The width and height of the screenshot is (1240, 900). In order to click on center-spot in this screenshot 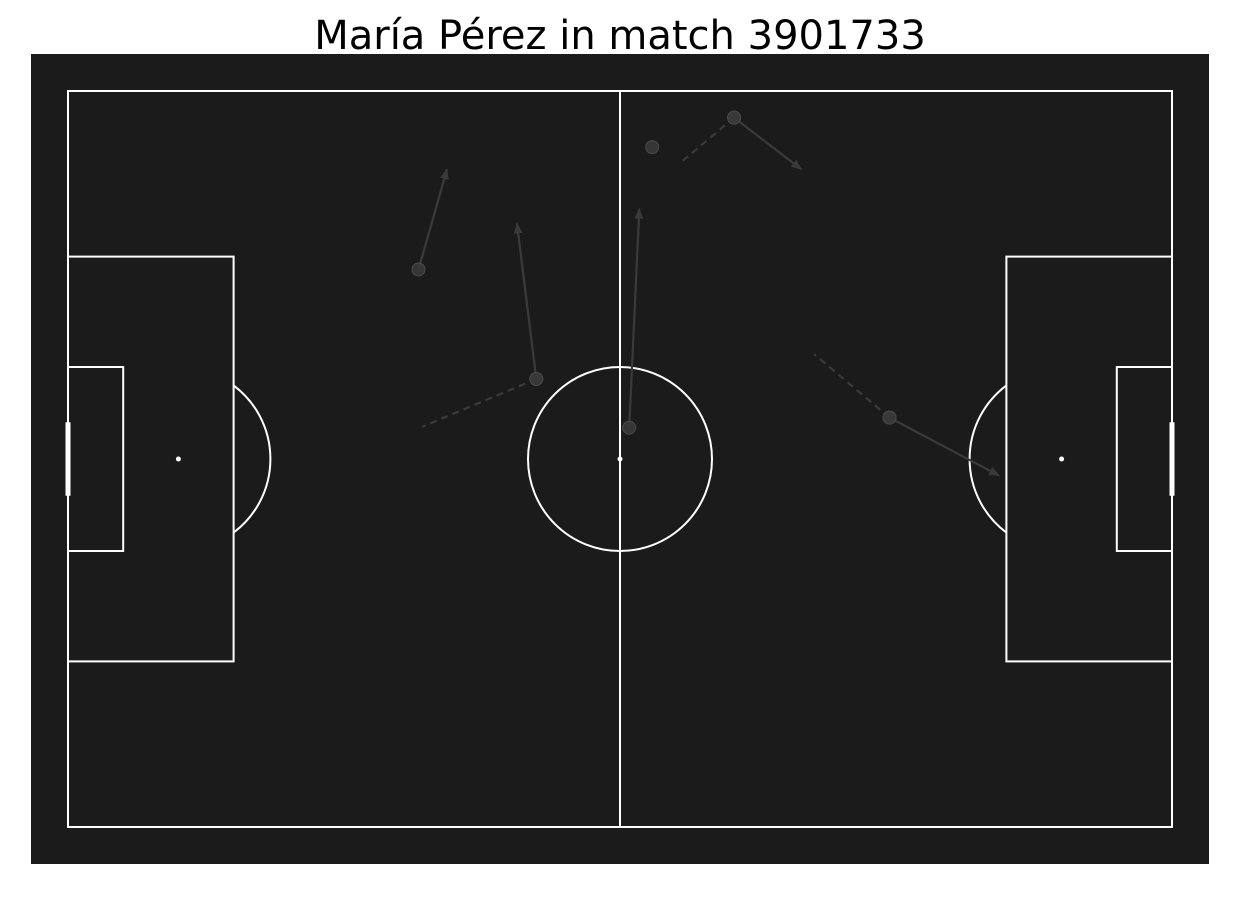, I will do `click(620, 459)`.